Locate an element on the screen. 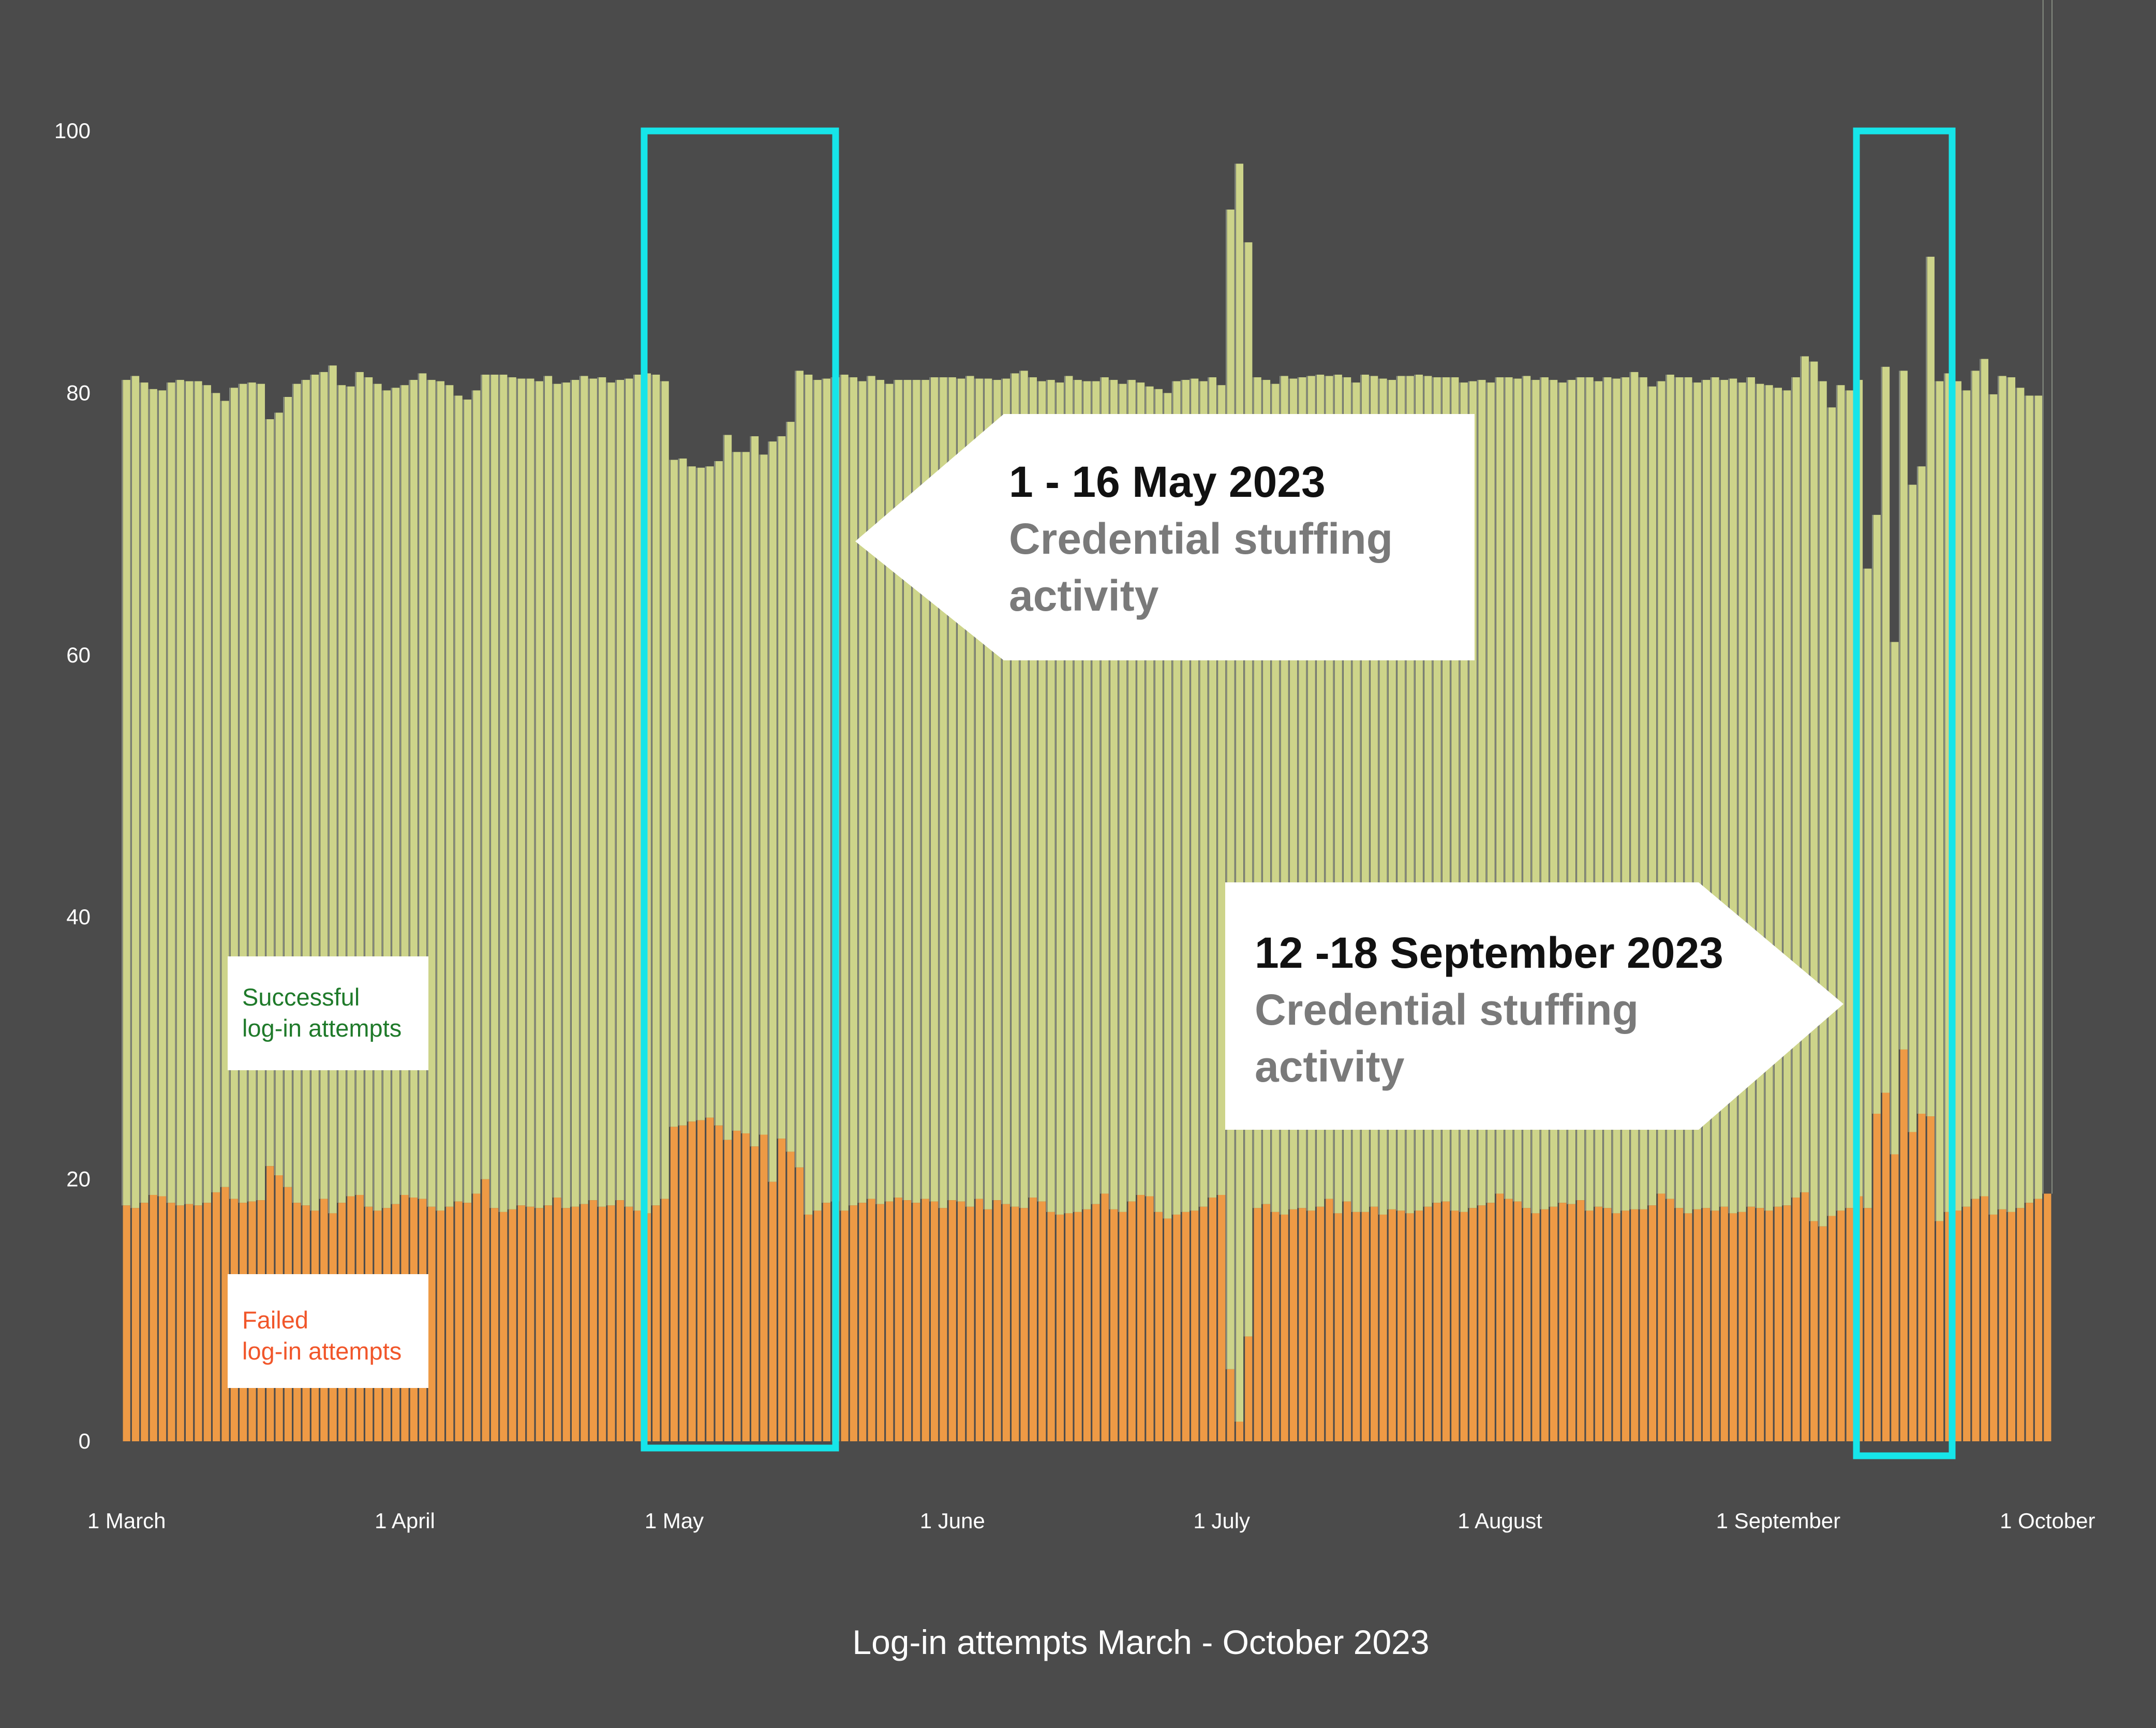 The image size is (2156, 1728). x-tick-label: 1 June is located at coordinates (952, 1521).